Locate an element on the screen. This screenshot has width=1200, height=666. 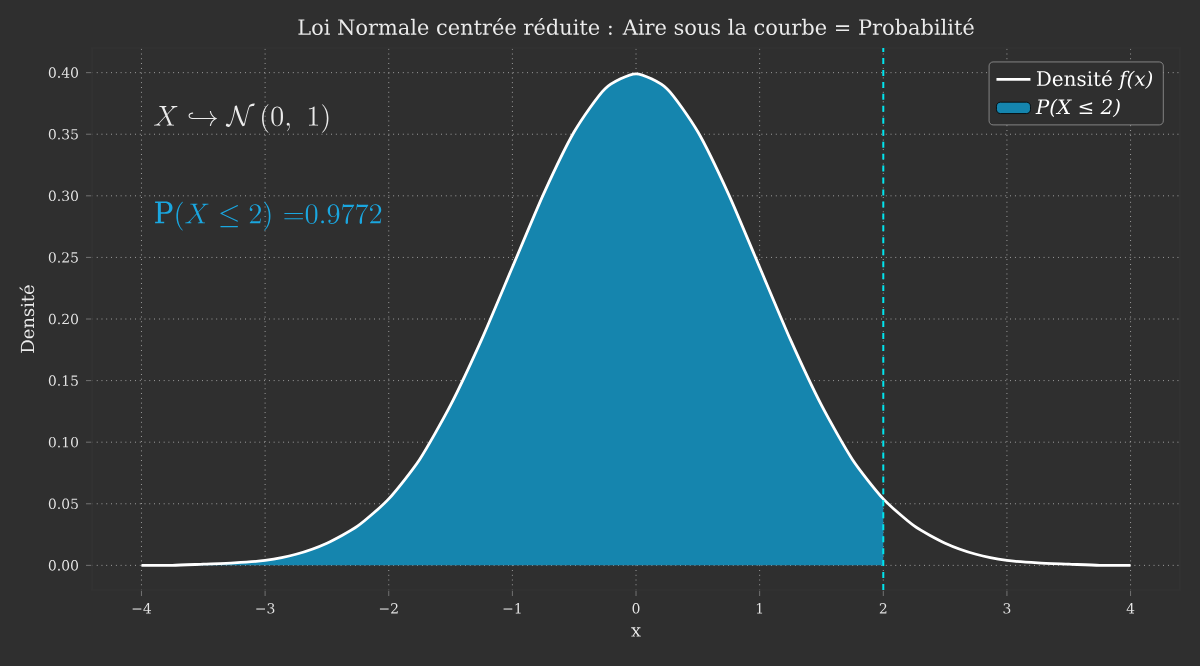
legend-label: P(X ≤ 2) is located at coordinates (1077, 108).